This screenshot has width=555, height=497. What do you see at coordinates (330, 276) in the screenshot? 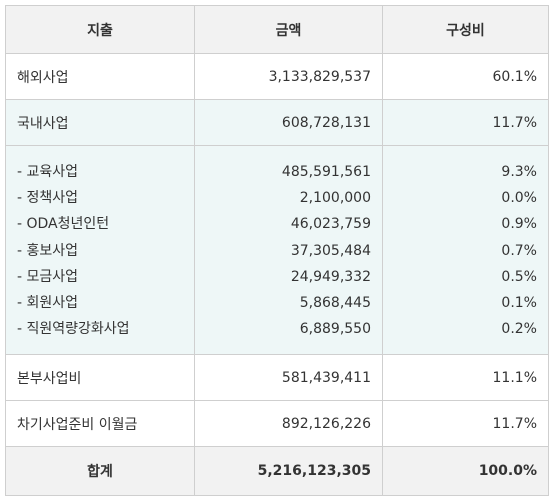
I see `sub-item-amount: 24,949,332` at bounding box center [330, 276].